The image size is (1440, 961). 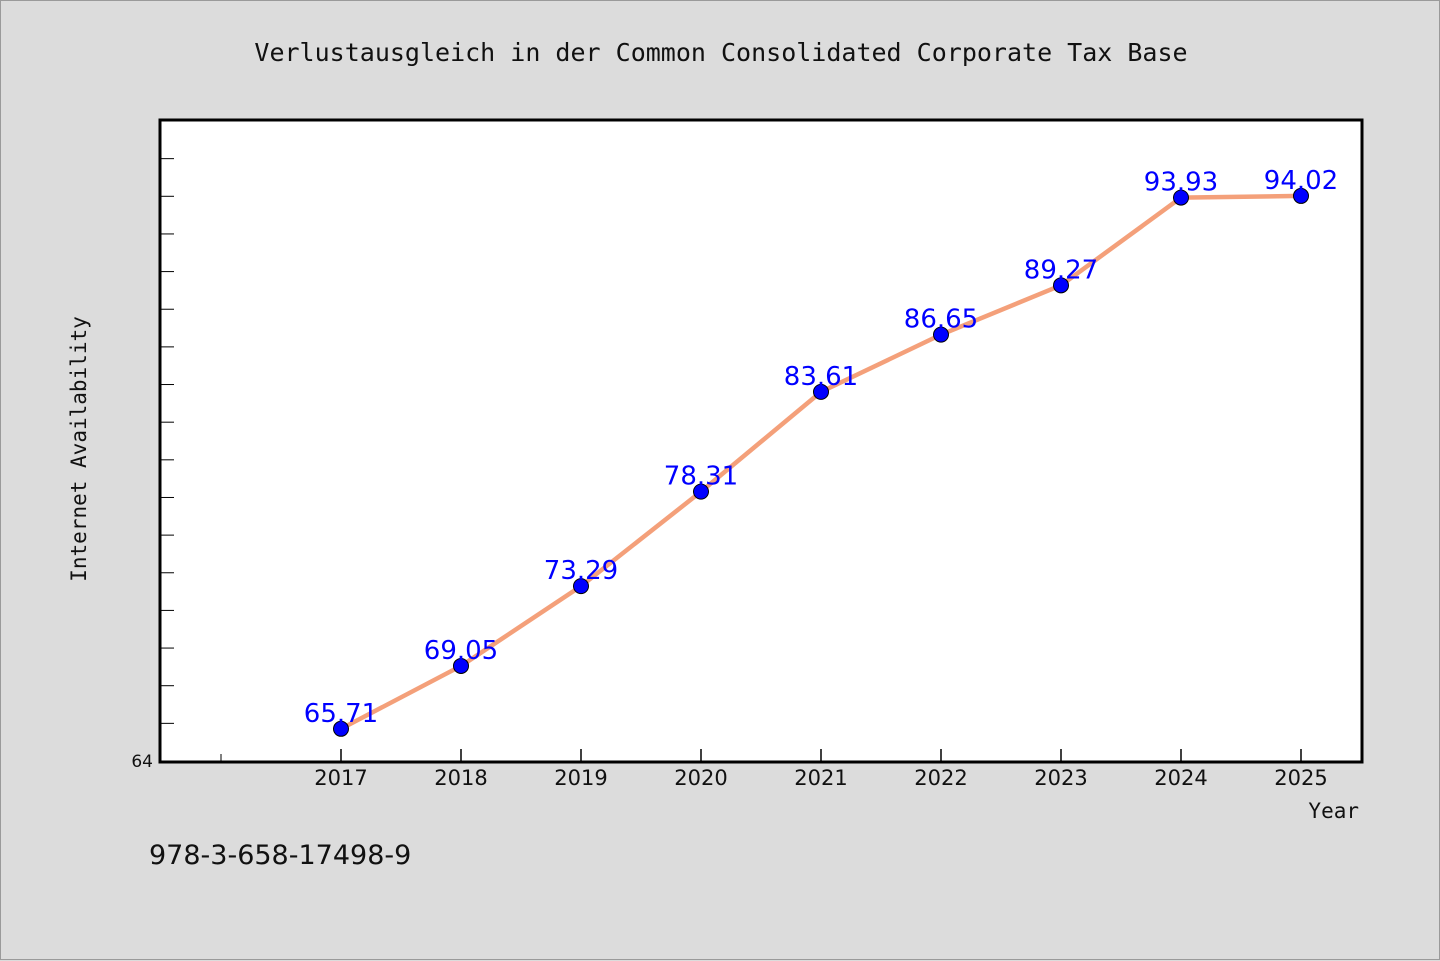 I want to click on x-axis-label: Year, so click(x=1333, y=811).